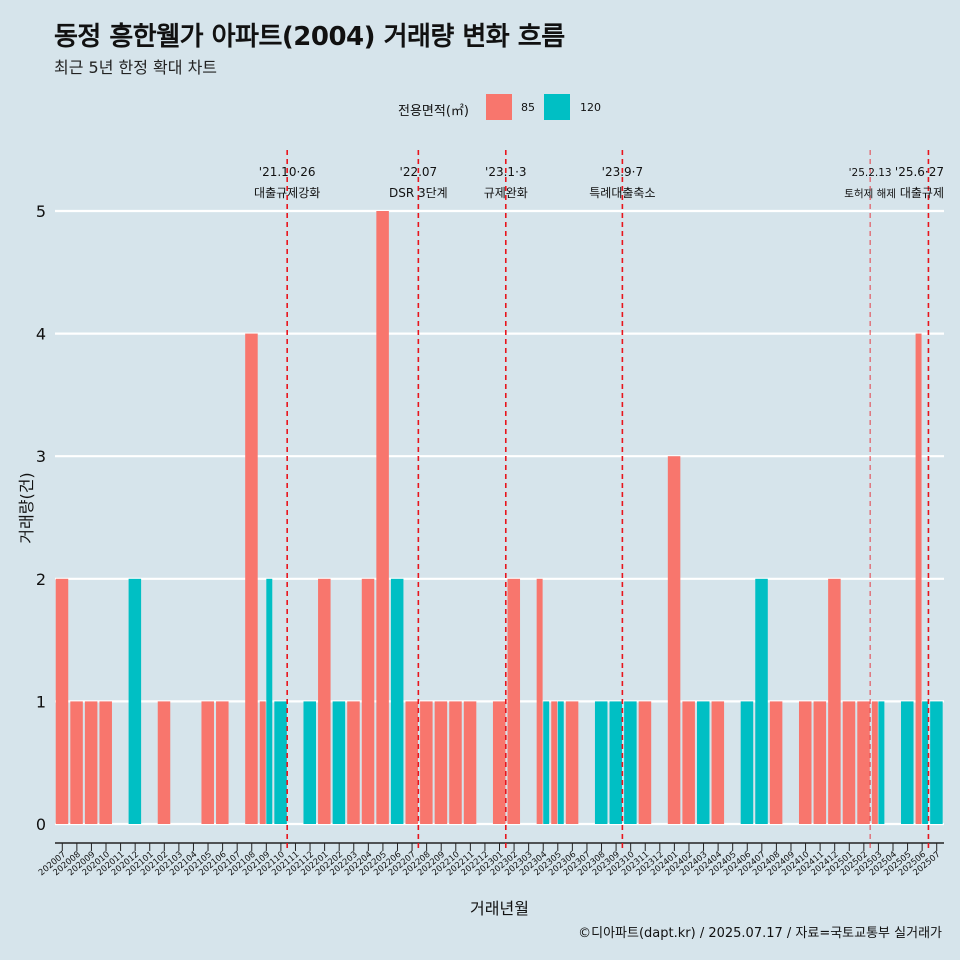  What do you see at coordinates (506, 193) in the screenshot?
I see `event-label: 규제완화` at bounding box center [506, 193].